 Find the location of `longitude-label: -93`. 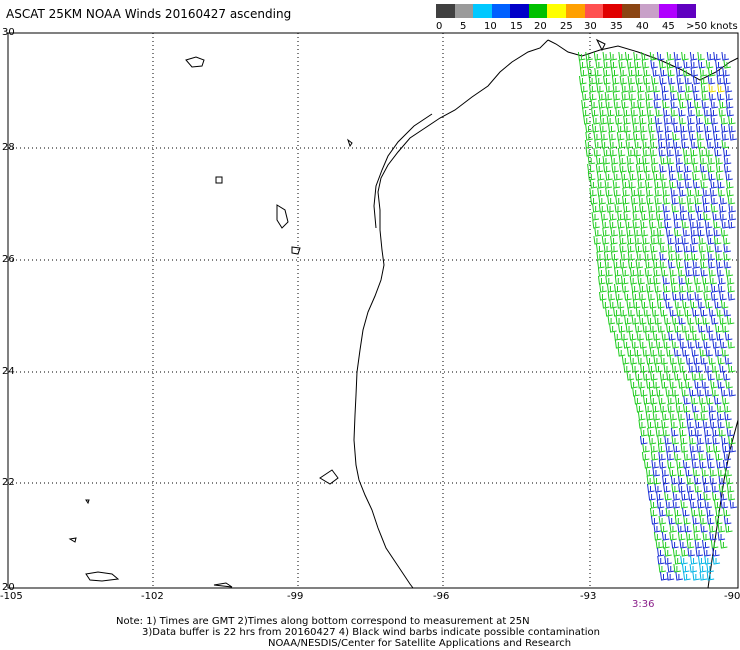

longitude-label: -93 is located at coordinates (588, 596).